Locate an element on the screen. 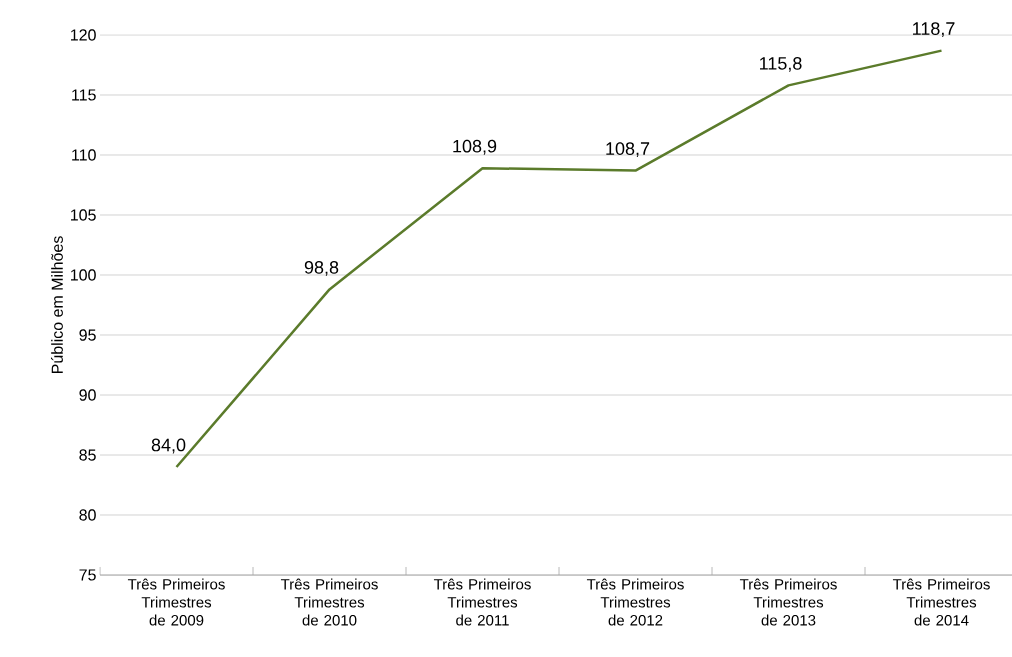 This screenshot has height=657, width=1012. y-tick-label: 110 is located at coordinates (84, 155).